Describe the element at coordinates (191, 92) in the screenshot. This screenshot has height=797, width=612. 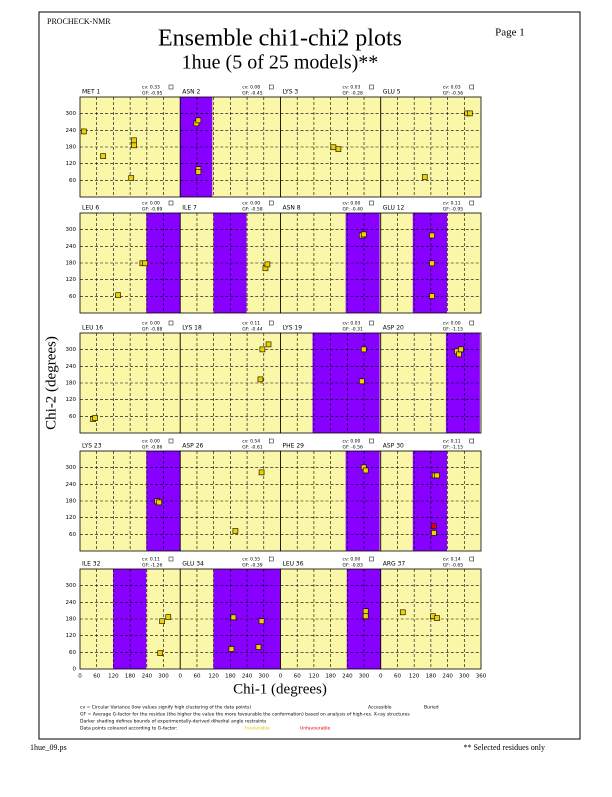
I see `residue-label: ASN 2` at that location.